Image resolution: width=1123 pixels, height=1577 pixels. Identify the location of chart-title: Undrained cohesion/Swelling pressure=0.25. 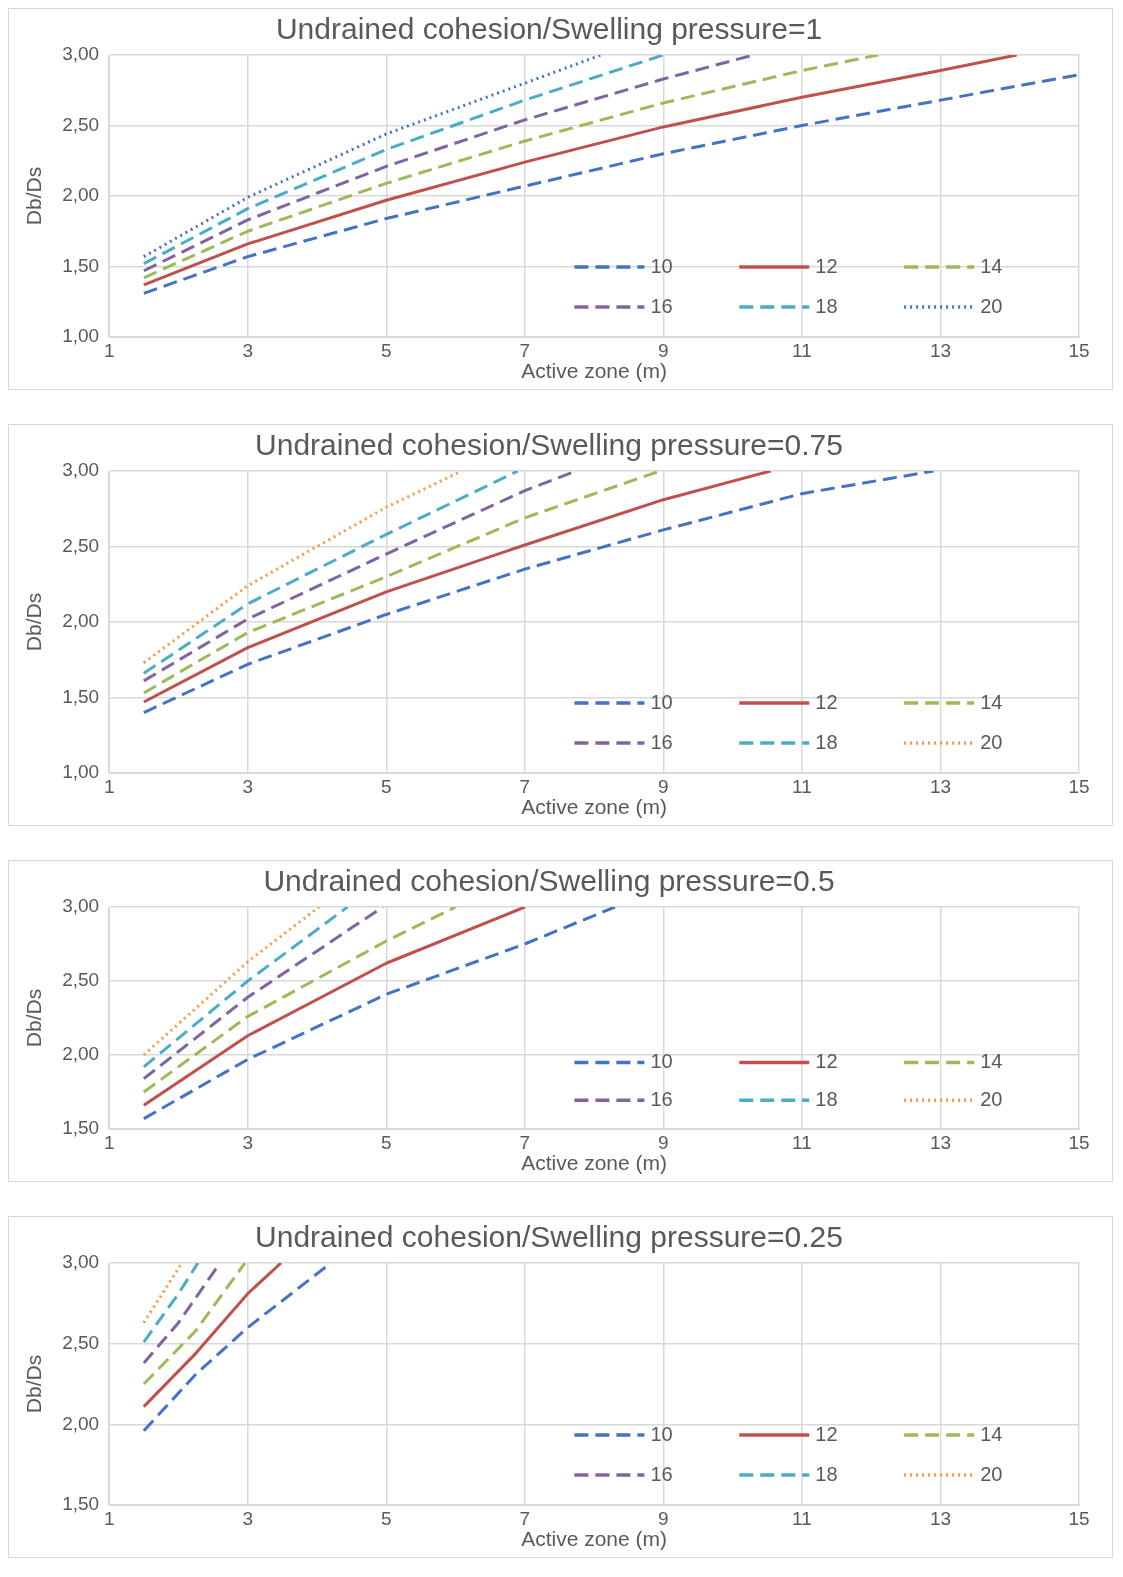
(549, 1237).